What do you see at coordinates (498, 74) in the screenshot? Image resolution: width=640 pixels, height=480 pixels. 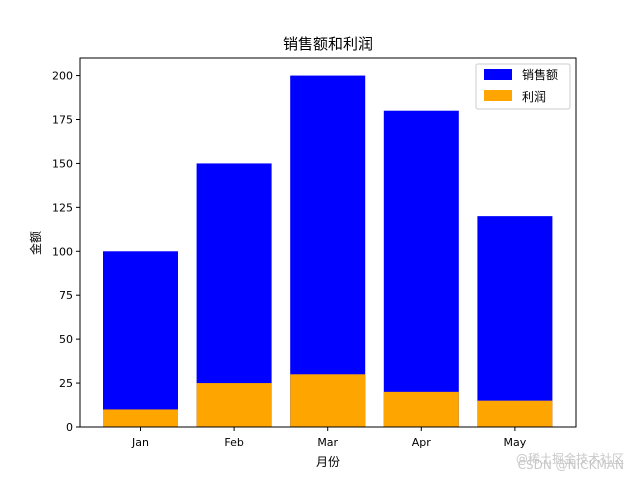 I see `legend-swatch-sales` at bounding box center [498, 74].